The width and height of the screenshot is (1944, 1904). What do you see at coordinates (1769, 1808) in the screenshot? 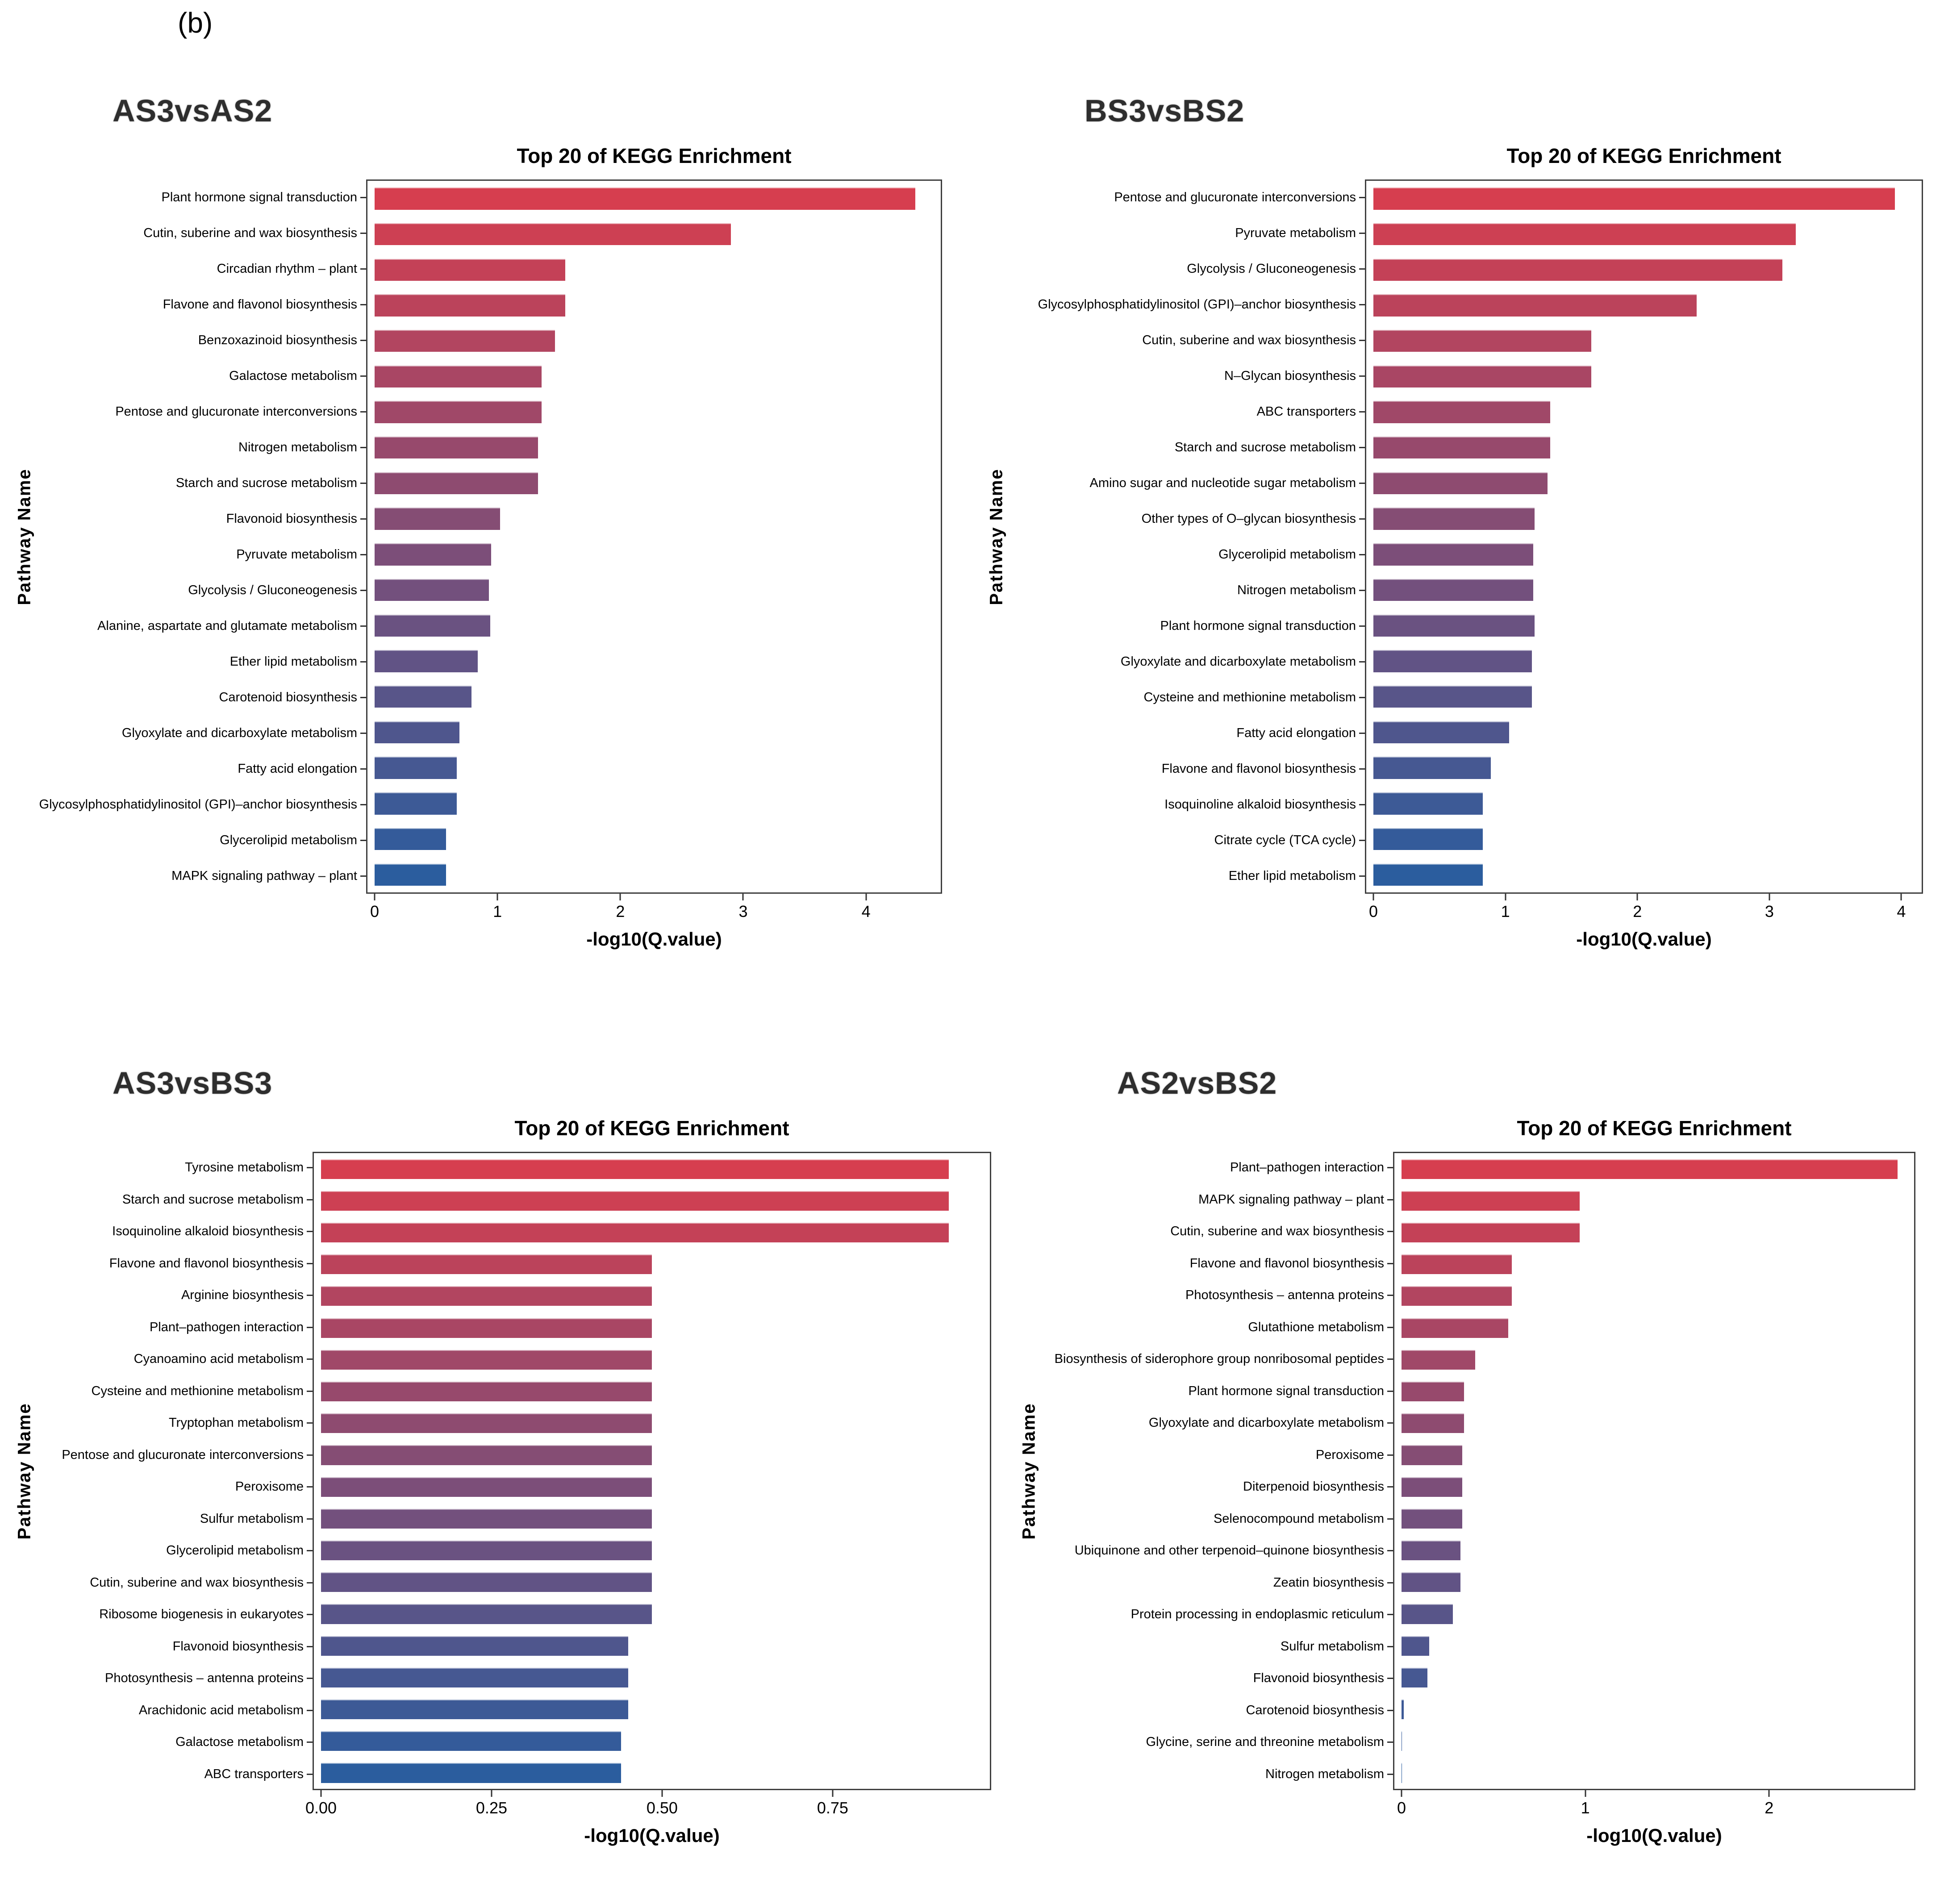
I see `x-tick-label: 2` at bounding box center [1769, 1808].